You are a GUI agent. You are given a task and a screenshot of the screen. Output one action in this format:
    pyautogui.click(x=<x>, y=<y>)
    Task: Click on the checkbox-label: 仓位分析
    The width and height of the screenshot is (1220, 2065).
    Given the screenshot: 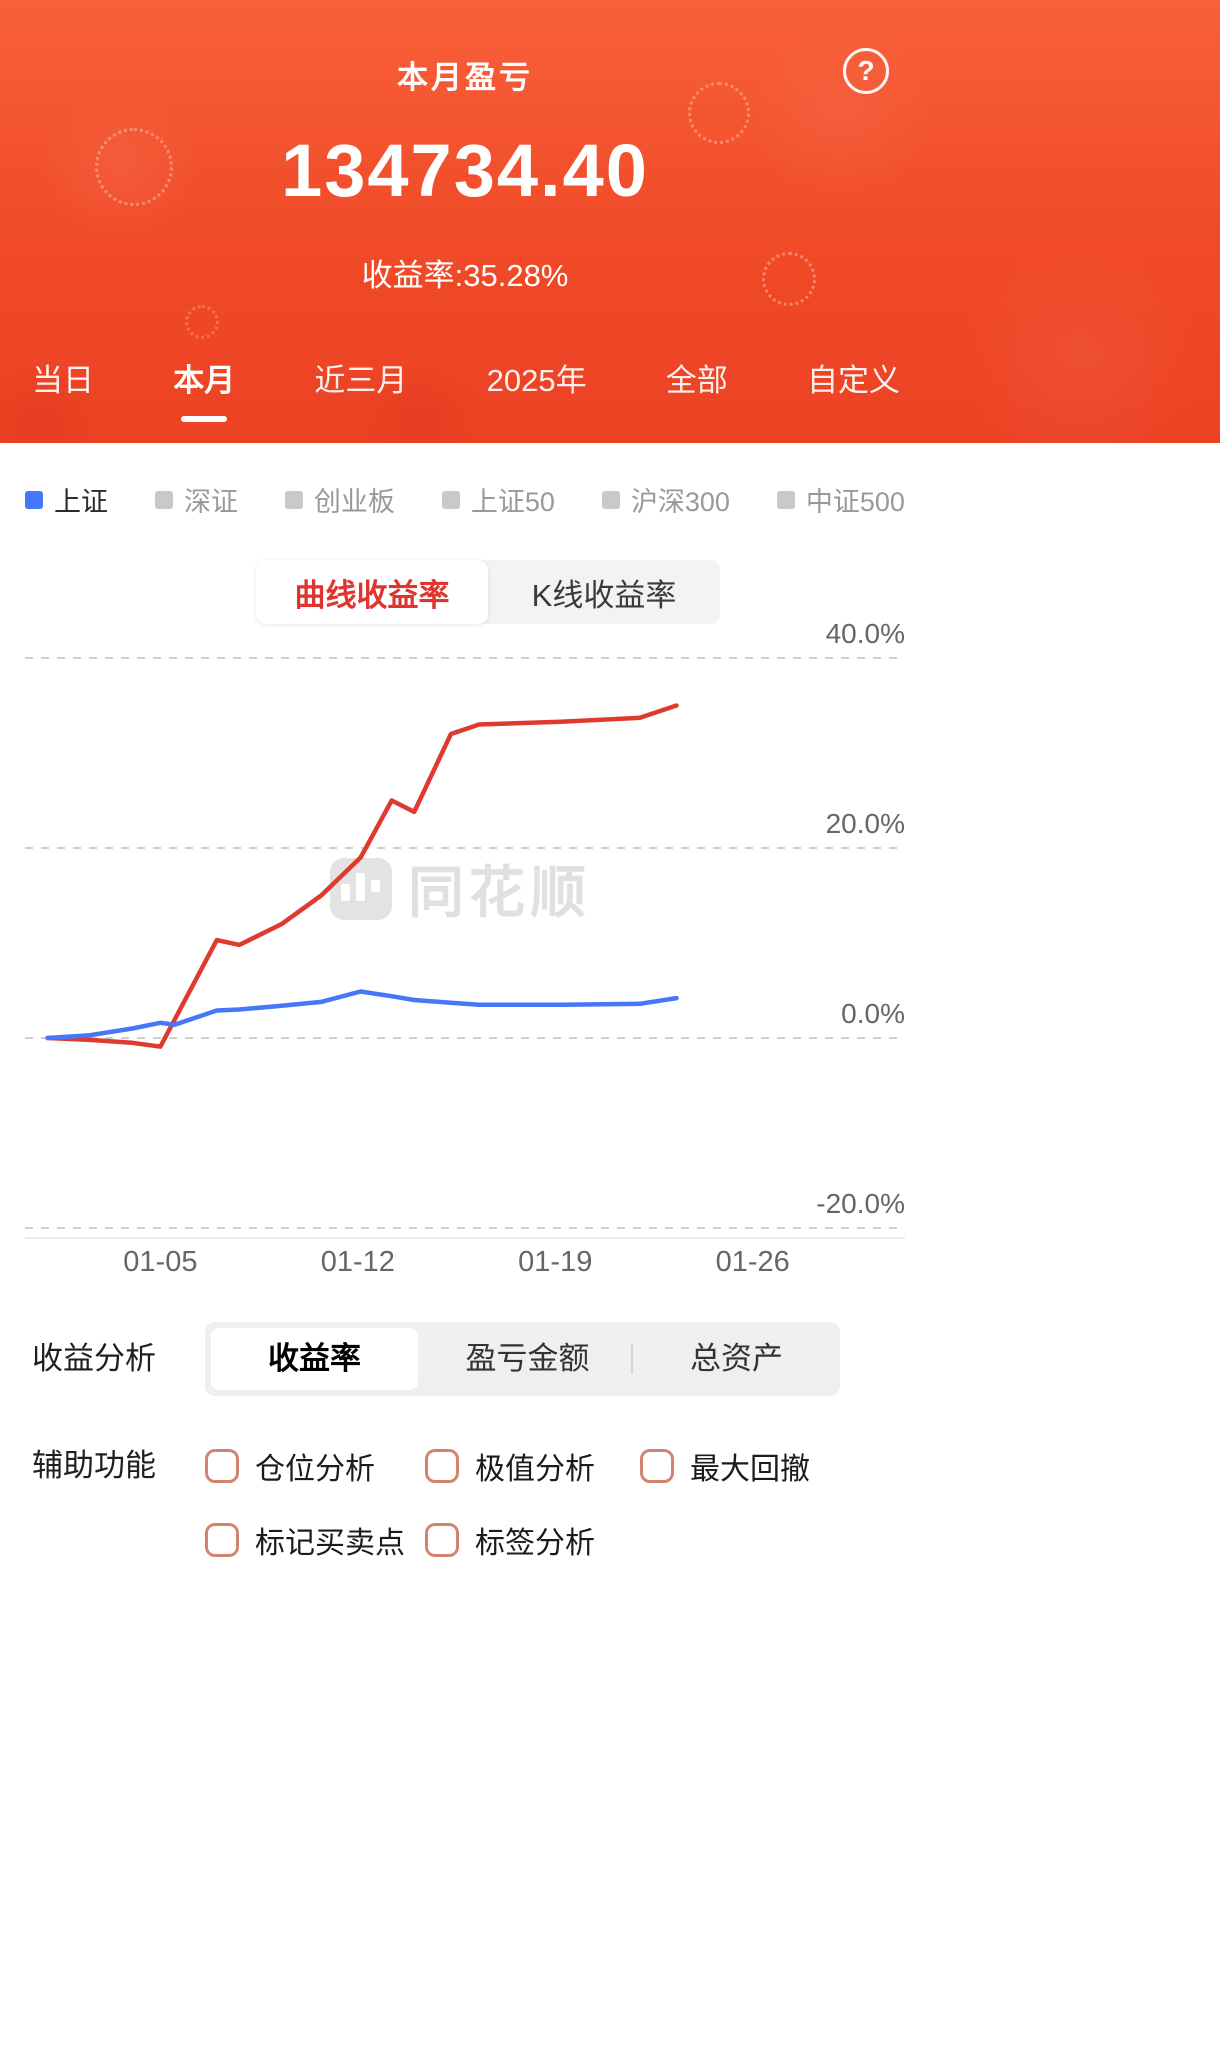 What is the action you would take?
    pyautogui.click(x=315, y=1469)
    